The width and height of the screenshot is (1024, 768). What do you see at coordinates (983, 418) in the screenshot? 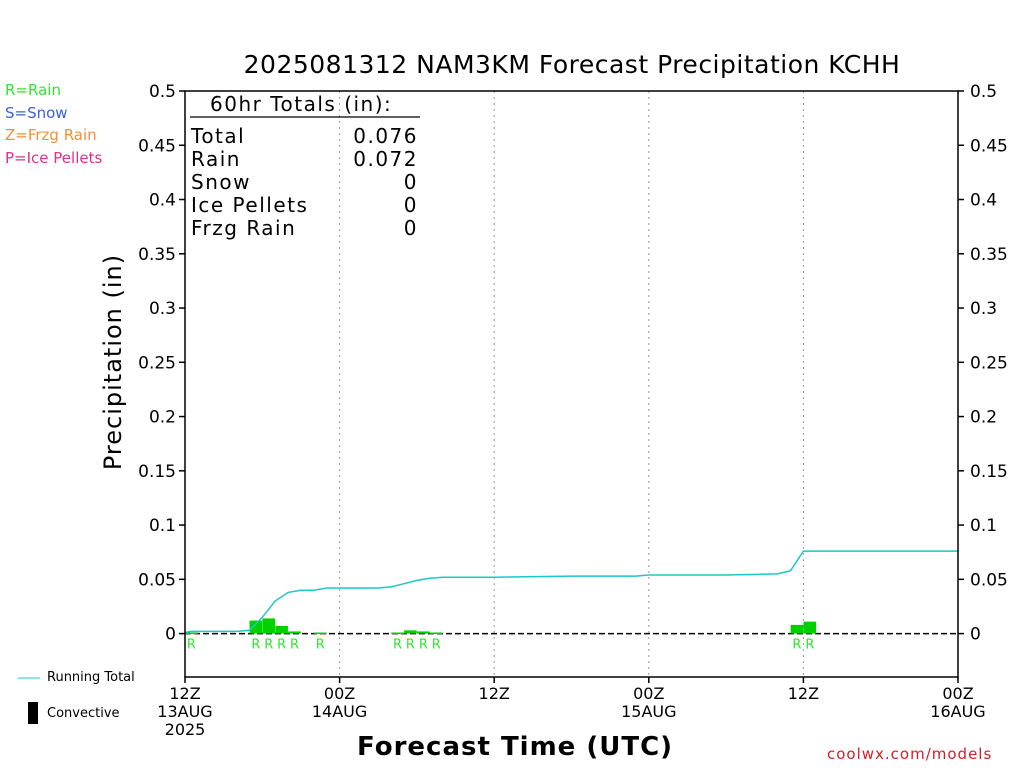
I see `y-tick-label-right-4: 0.2` at bounding box center [983, 418].